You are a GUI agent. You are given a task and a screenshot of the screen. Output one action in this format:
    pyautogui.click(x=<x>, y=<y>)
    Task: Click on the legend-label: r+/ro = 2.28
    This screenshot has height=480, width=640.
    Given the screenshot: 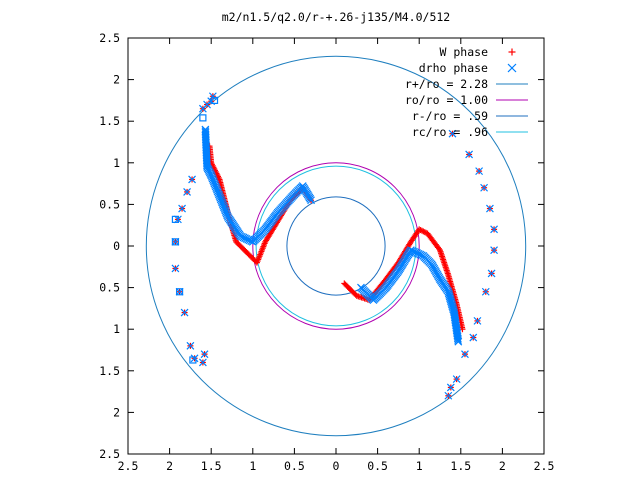 What is the action you would take?
    pyautogui.click(x=446, y=84)
    